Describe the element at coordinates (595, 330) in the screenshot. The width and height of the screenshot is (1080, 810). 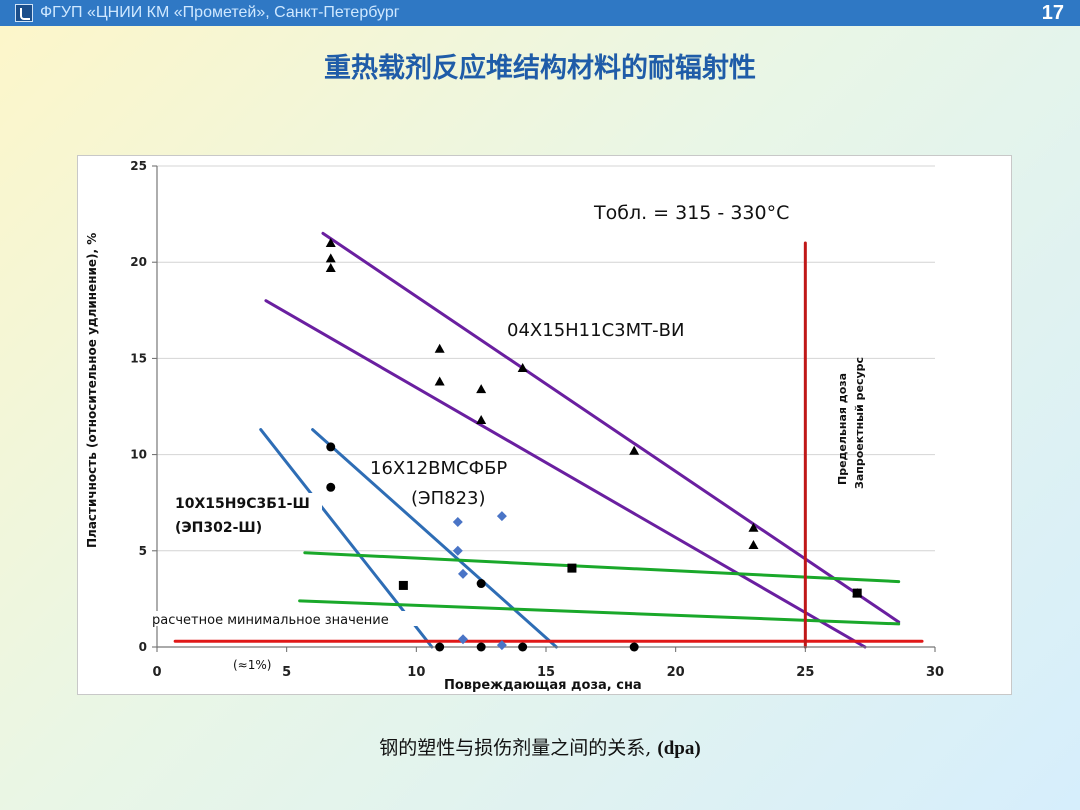
I see `label-steel-a: 04Х15Н11С3МТ-ВИ` at that location.